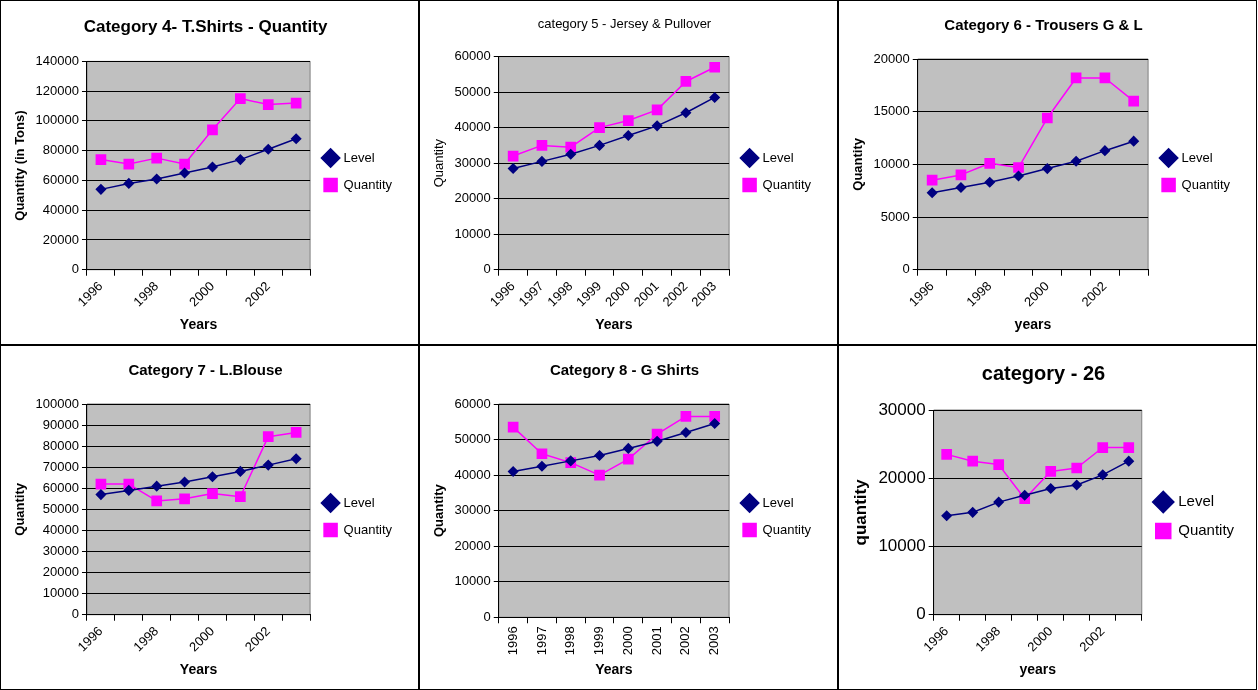  Describe the element at coordinates (1043, 25) in the screenshot. I see `chart-title: Category 6 - Trousers G & L` at that location.